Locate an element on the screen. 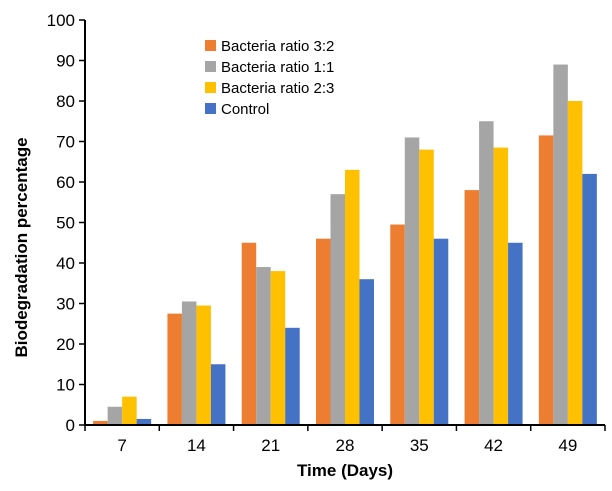  x-tick-label: 49 is located at coordinates (567, 445).